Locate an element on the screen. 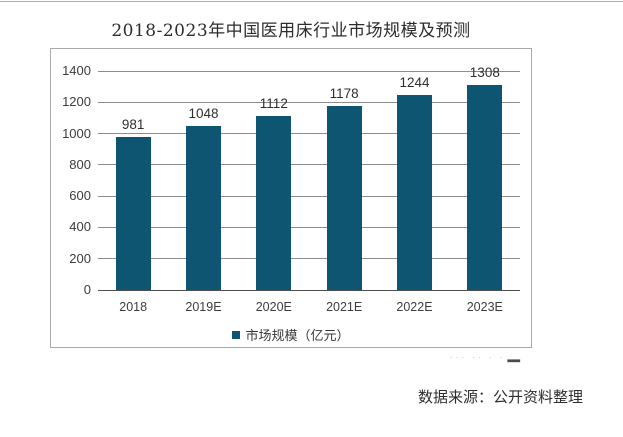 The image size is (623, 437). legend-swatch-icon is located at coordinates (236, 335).